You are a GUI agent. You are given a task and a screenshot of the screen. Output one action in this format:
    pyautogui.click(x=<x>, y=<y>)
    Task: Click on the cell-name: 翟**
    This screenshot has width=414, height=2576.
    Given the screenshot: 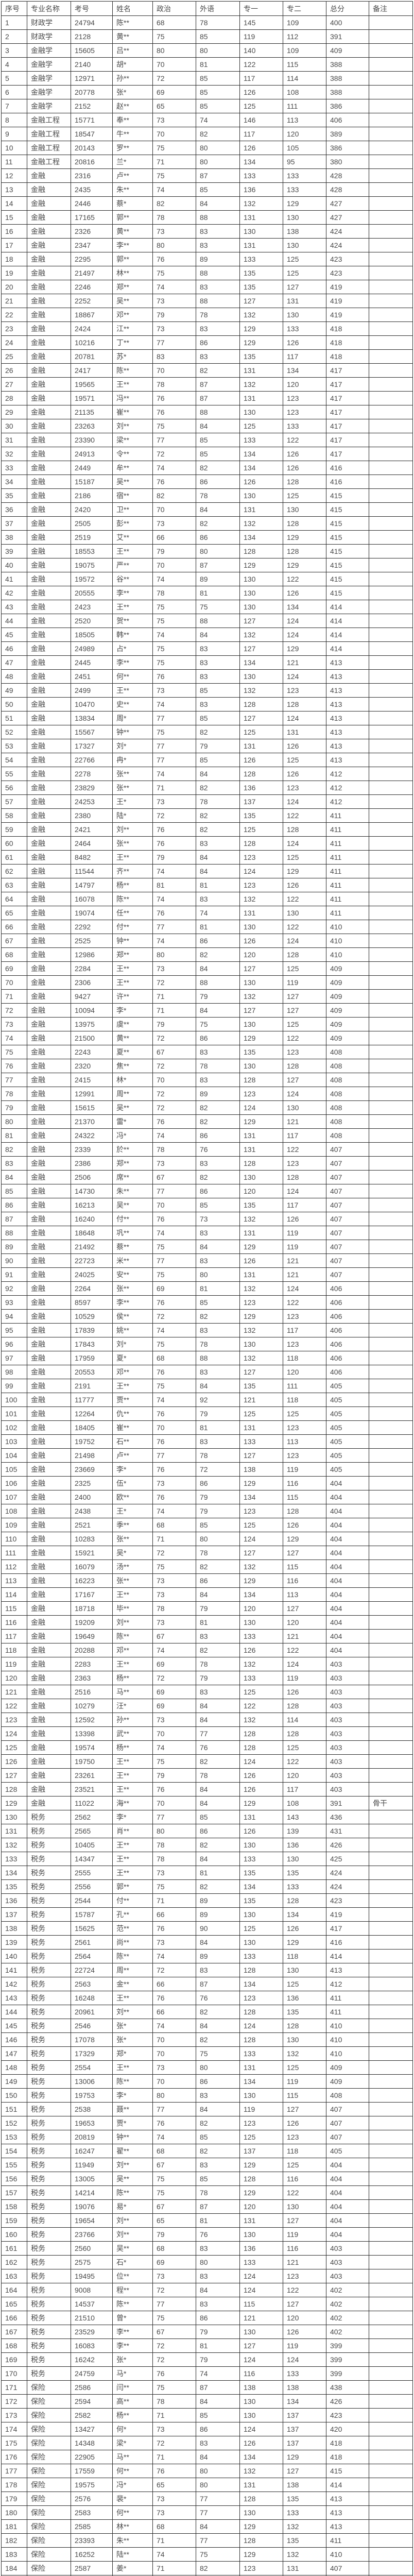 What is the action you would take?
    pyautogui.click(x=133, y=2151)
    